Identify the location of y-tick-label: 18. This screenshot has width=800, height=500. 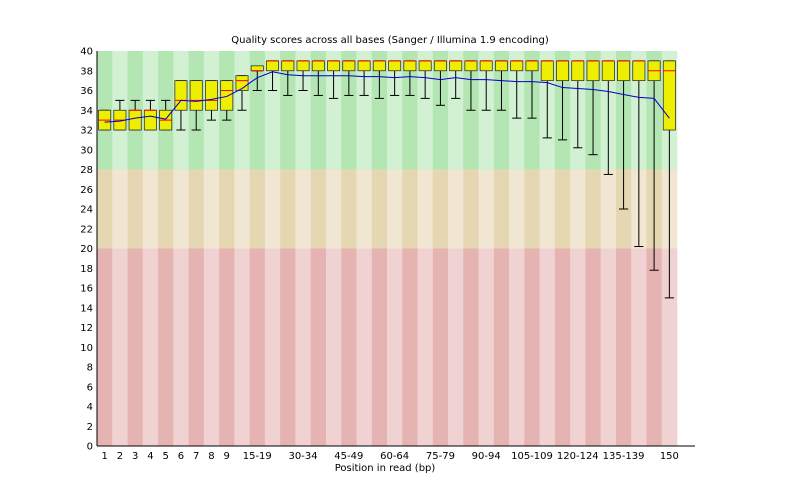
(86, 269).